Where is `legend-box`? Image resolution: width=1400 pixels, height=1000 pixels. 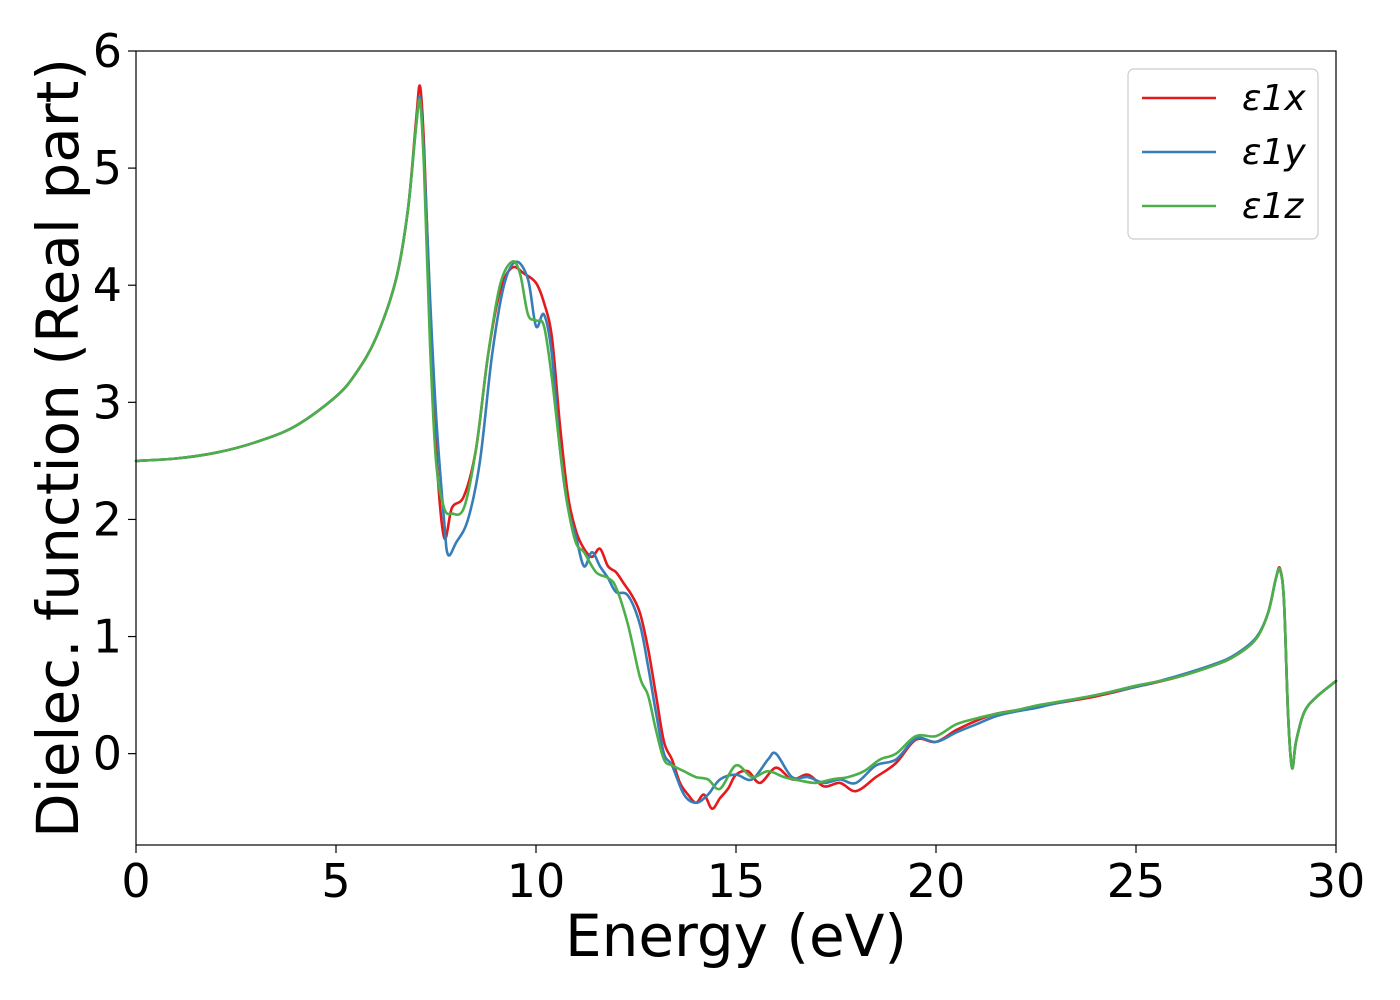
legend-box is located at coordinates (1223, 154).